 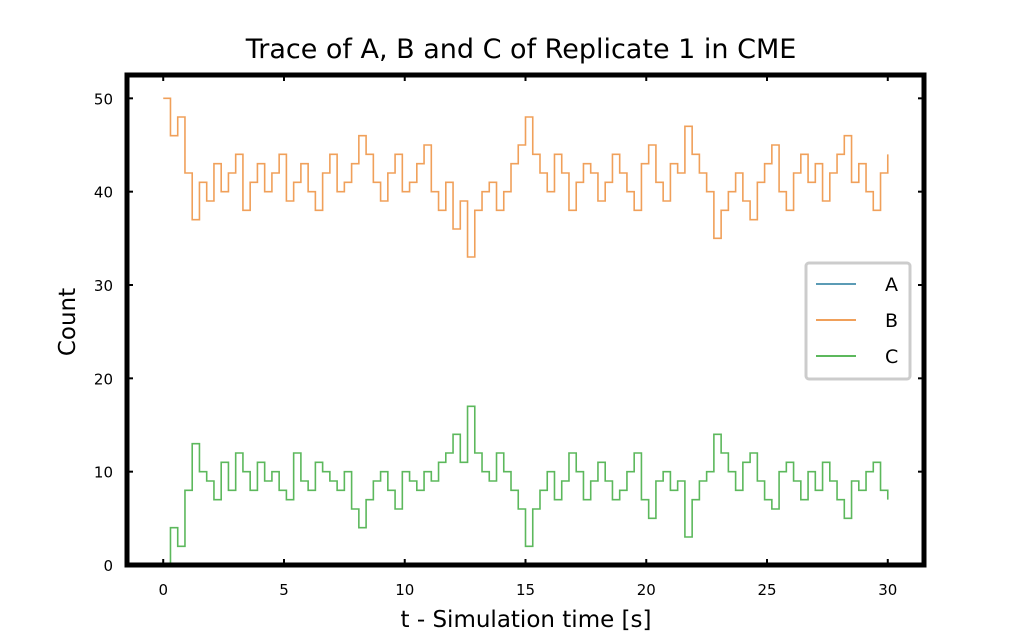 What do you see at coordinates (103, 193) in the screenshot?
I see `y-tick-label: 40` at bounding box center [103, 193].